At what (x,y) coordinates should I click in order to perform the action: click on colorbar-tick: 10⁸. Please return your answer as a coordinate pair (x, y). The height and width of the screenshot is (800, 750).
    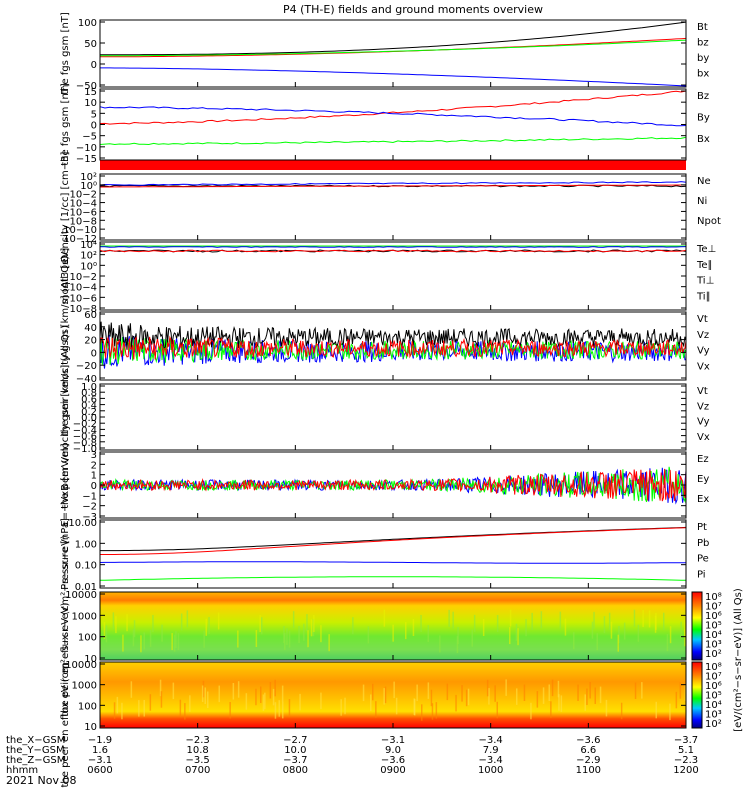
    Looking at the image, I should click on (713, 597).